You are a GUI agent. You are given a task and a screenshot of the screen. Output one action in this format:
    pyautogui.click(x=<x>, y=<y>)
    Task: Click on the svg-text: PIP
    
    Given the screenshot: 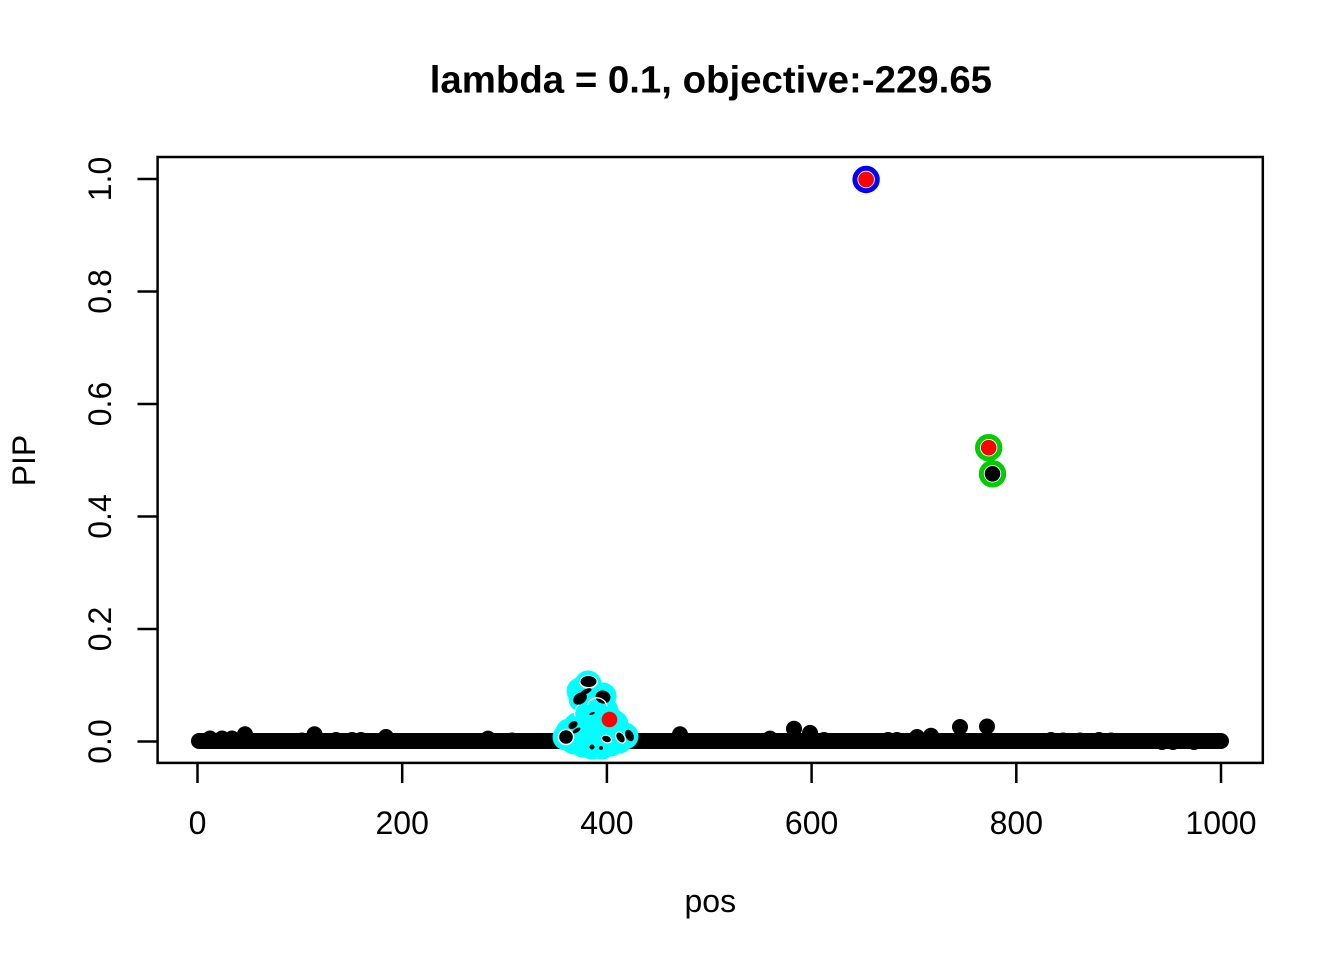 What is the action you would take?
    pyautogui.click(x=24, y=461)
    